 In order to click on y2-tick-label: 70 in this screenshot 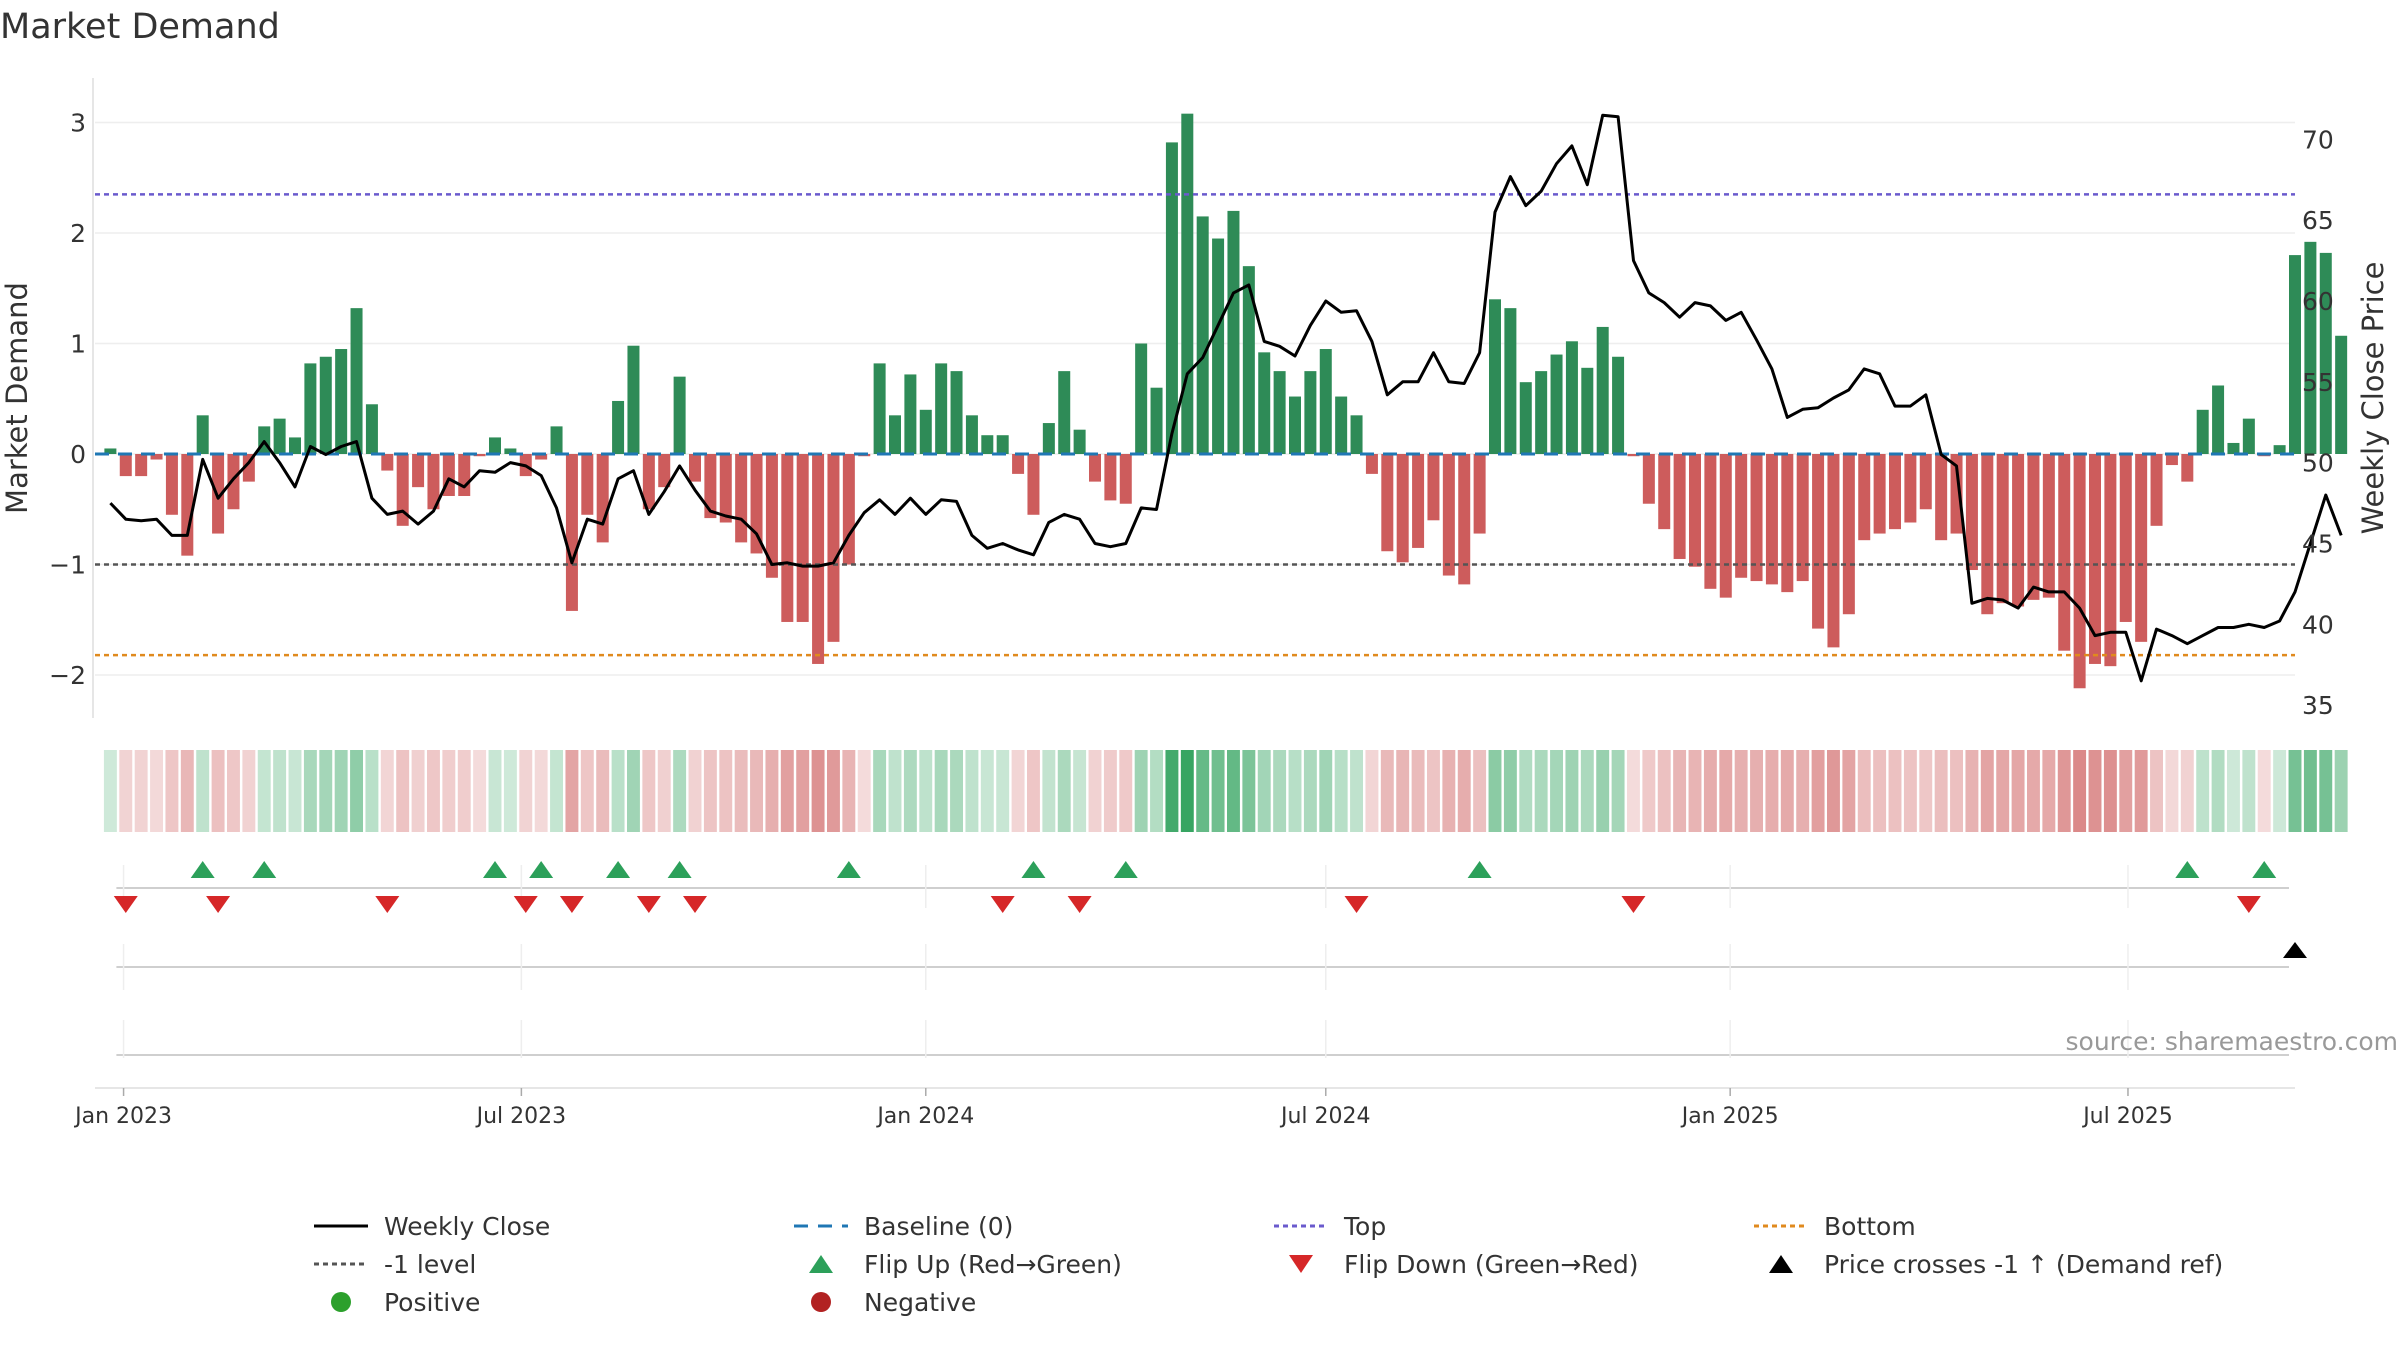, I will do `click(2318, 139)`.